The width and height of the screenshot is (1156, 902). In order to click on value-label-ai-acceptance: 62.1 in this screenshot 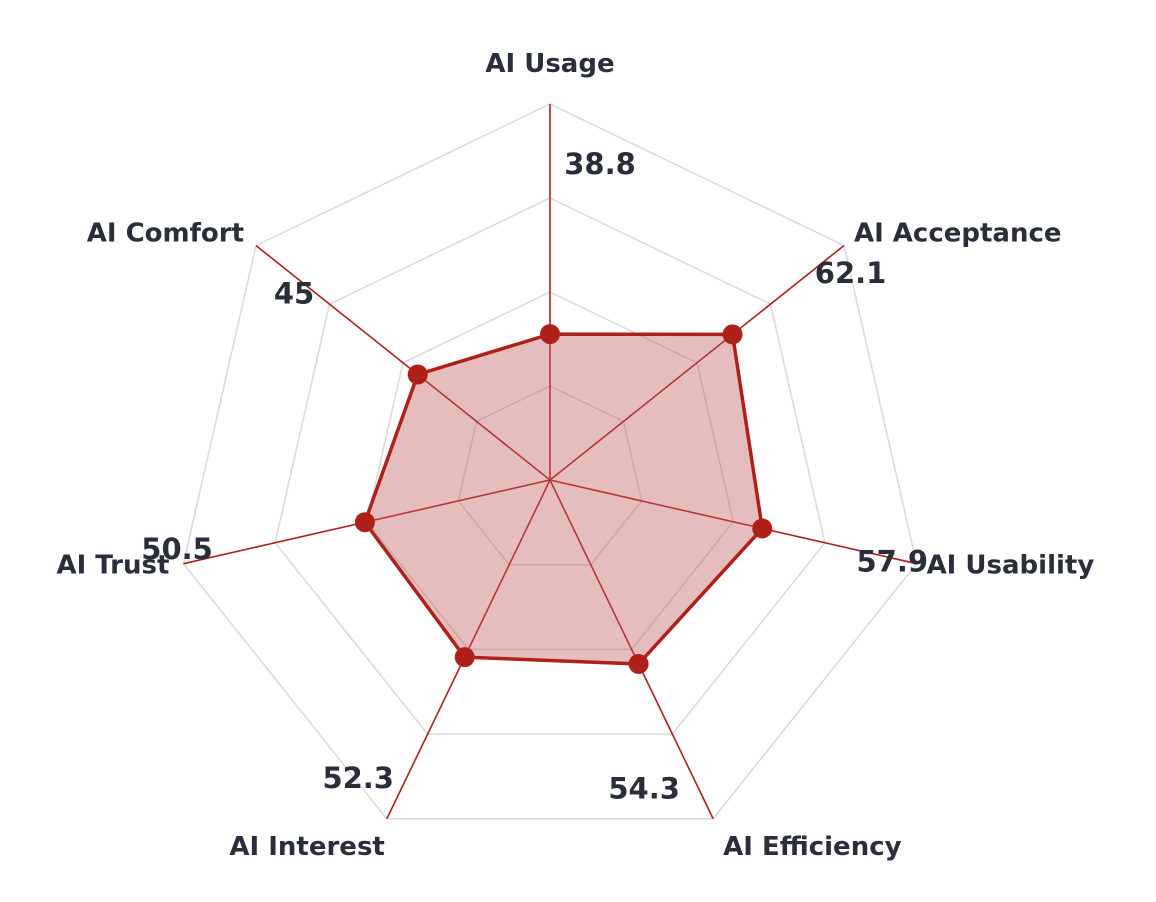, I will do `click(851, 273)`.